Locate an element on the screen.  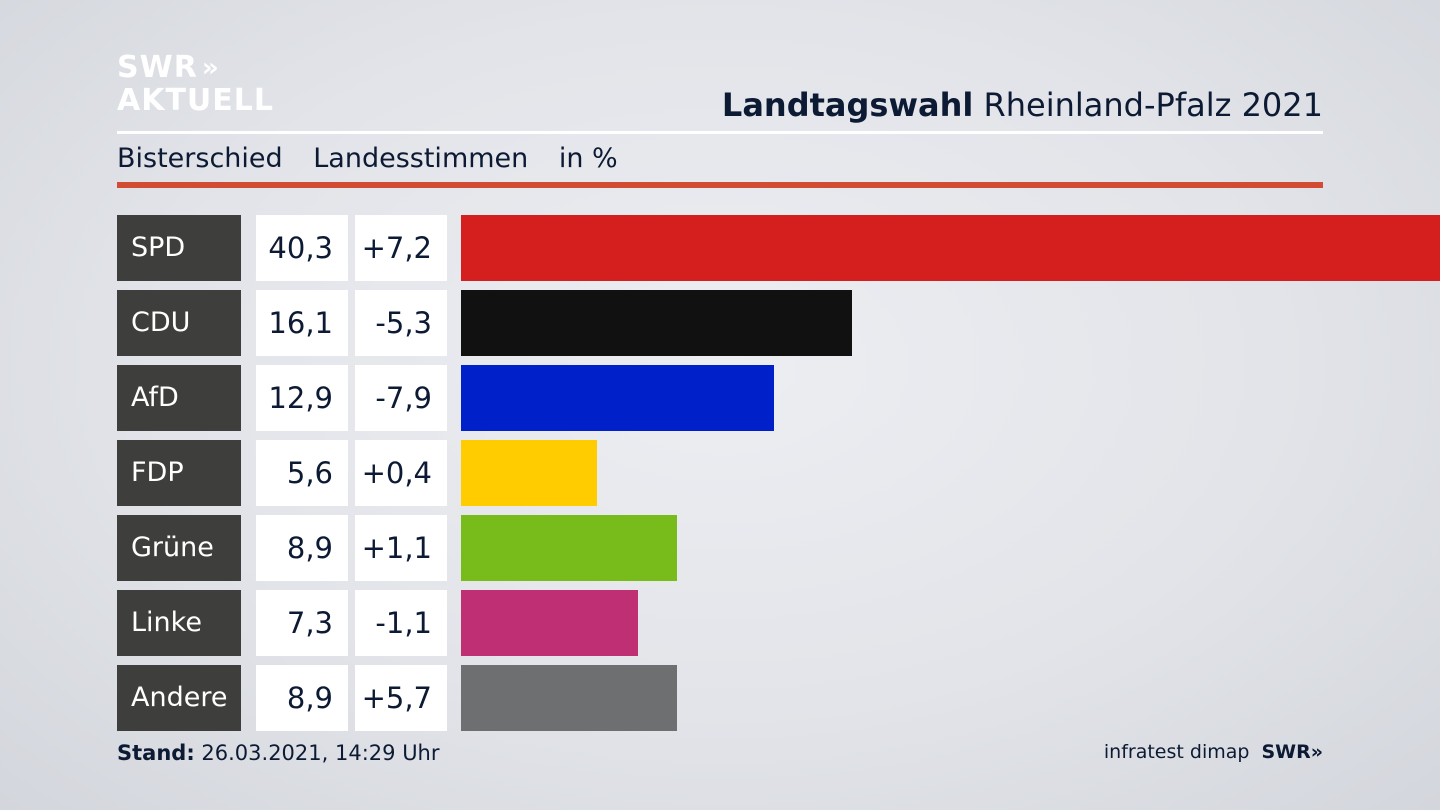
subtitle-divider is located at coordinates (720, 185).